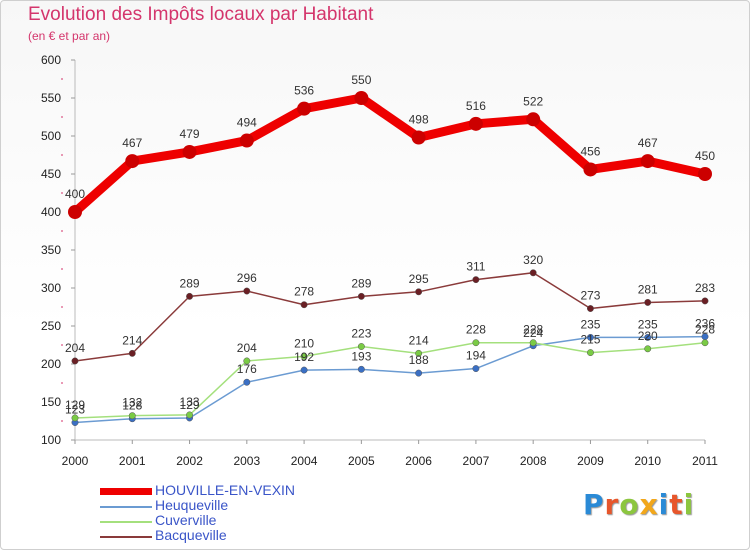  What do you see at coordinates (132, 143) in the screenshot?
I see `data-label-houville-en-vexin: 467` at bounding box center [132, 143].